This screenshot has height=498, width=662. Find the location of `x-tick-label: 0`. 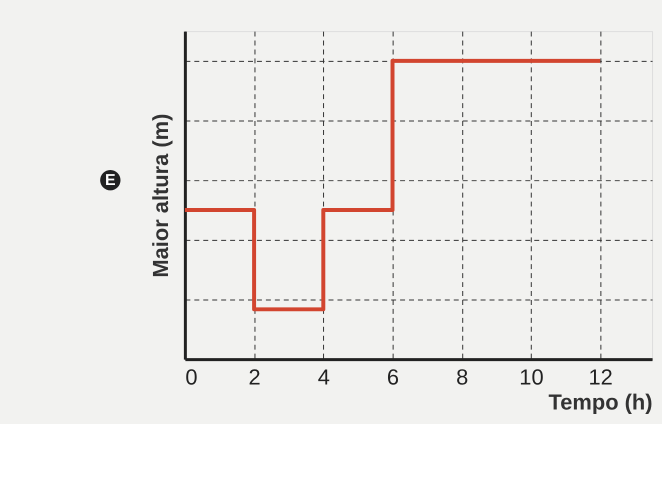

x-tick-label: 0 is located at coordinates (191, 377).